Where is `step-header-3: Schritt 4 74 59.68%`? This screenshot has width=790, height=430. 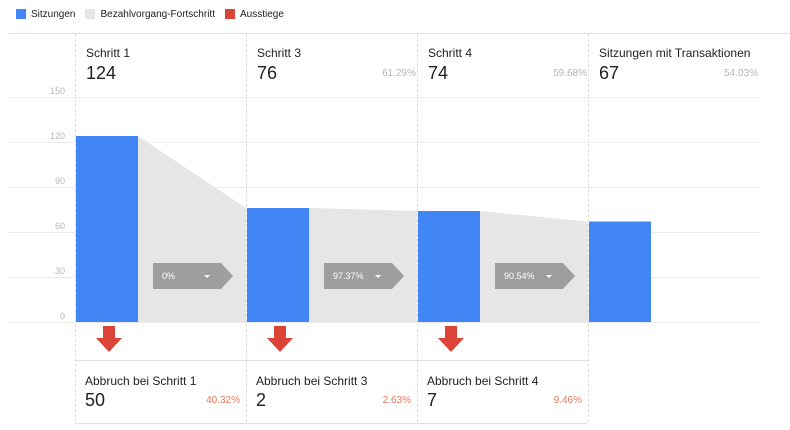 step-header-3: Schritt 4 74 59.68% is located at coordinates (510, 65).